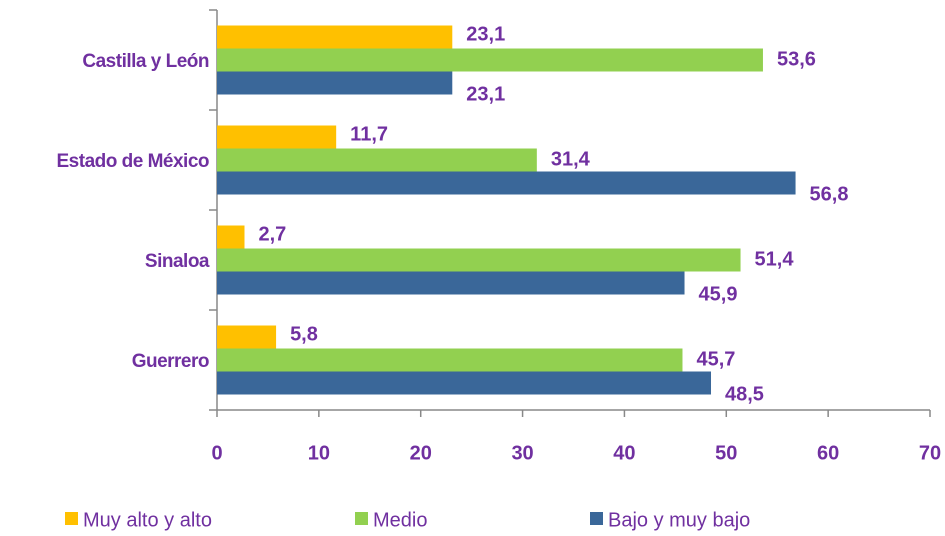 The height and width of the screenshot is (536, 945). I want to click on value-label: 5,8, so click(304, 334).